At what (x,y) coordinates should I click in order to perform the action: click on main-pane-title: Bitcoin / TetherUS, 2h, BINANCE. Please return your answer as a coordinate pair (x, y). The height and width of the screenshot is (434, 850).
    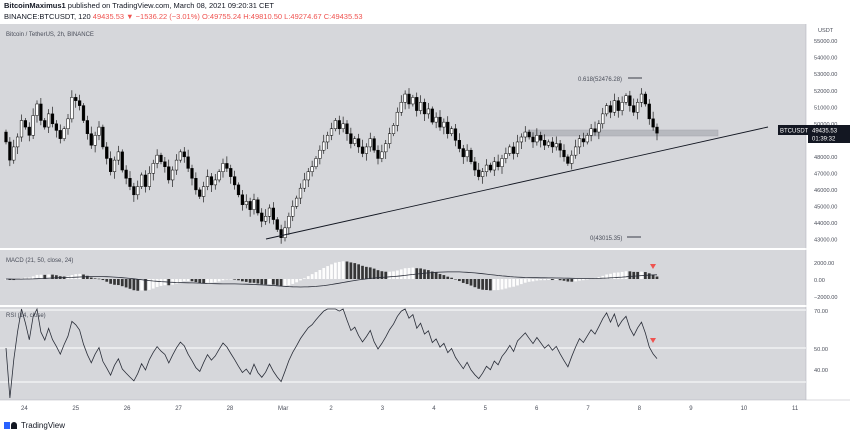
    Looking at the image, I should click on (50, 35).